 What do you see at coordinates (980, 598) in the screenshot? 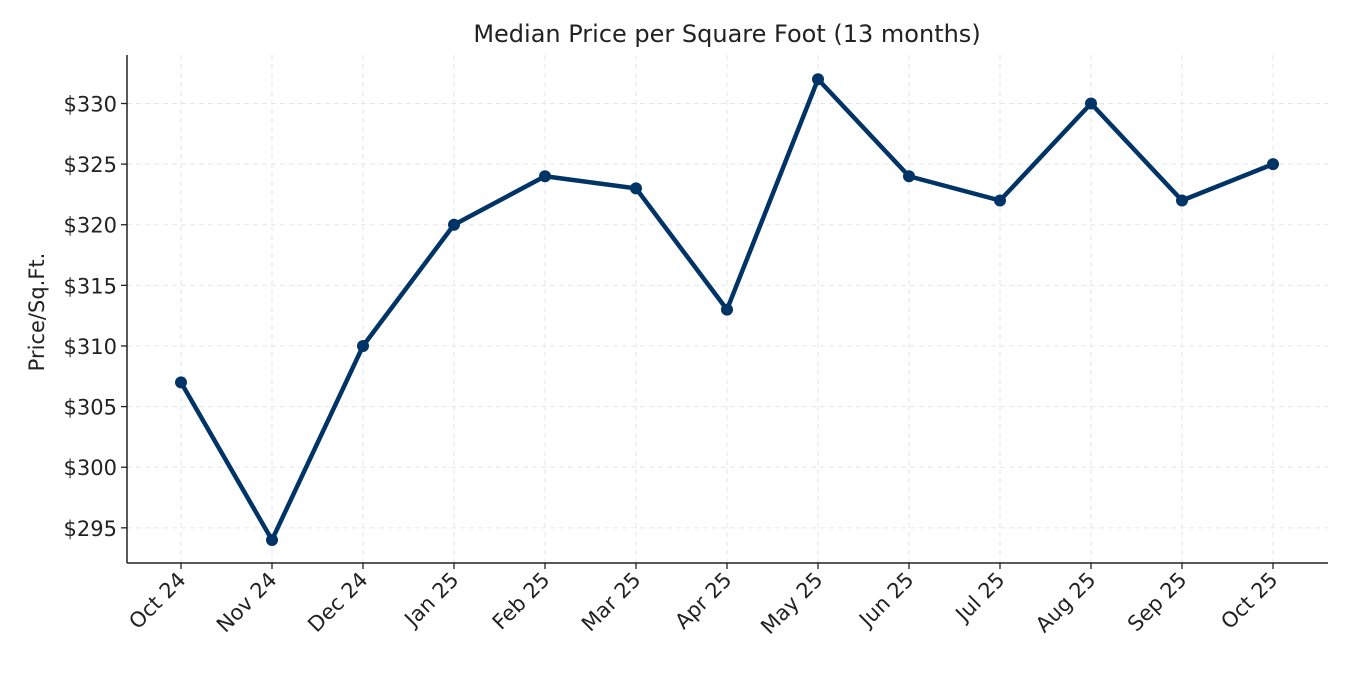
I see `x-tick-label: Jul 25` at bounding box center [980, 598].